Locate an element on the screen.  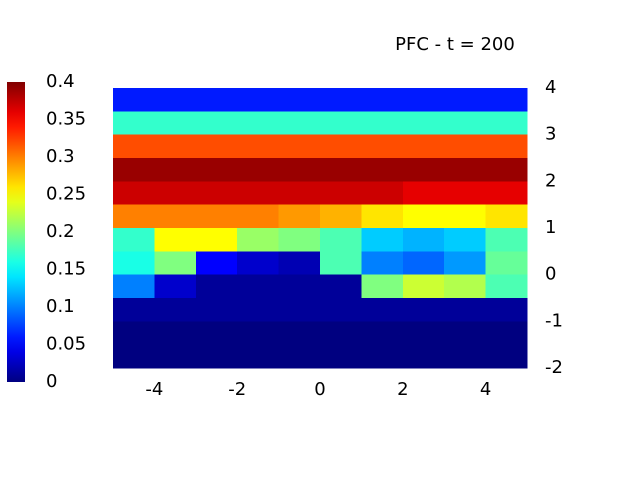
y-tick-label: 4 is located at coordinates (550, 87).